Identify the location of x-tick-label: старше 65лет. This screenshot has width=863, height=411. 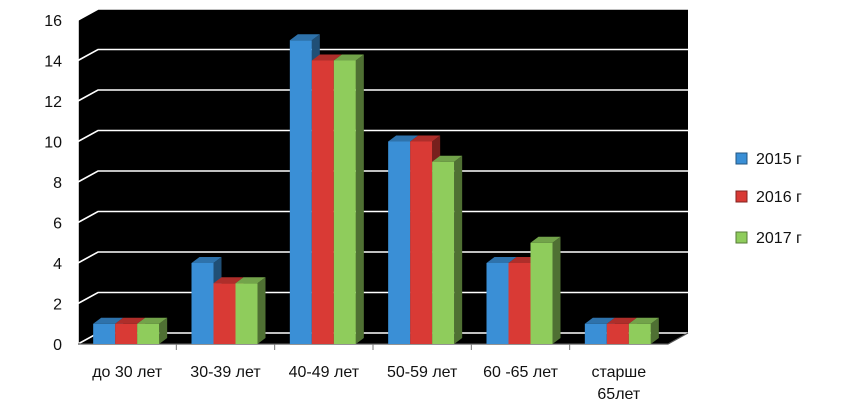
(618, 383).